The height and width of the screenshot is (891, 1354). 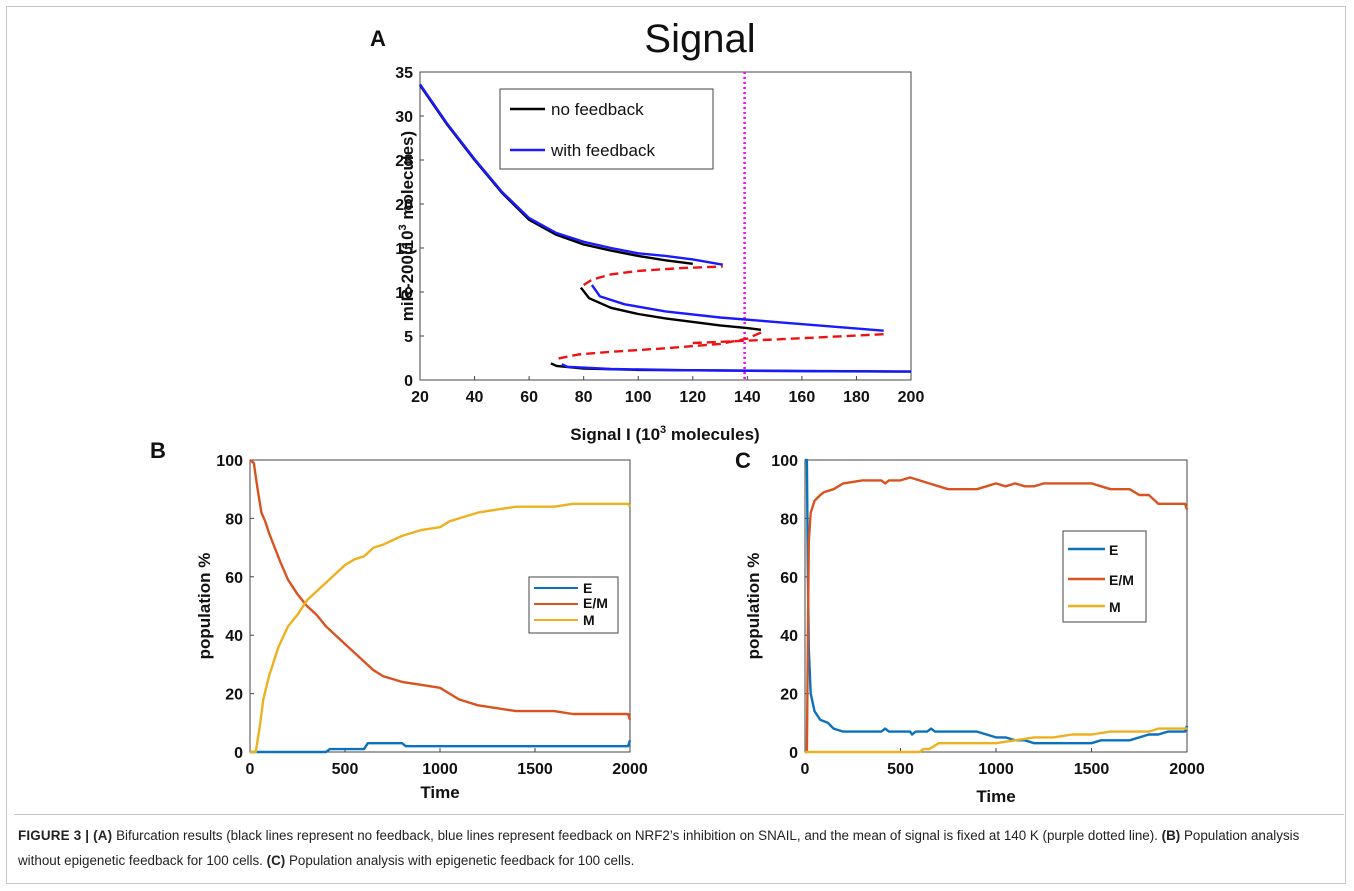 What do you see at coordinates (158, 450) in the screenshot?
I see `panel-b-letter: B` at bounding box center [158, 450].